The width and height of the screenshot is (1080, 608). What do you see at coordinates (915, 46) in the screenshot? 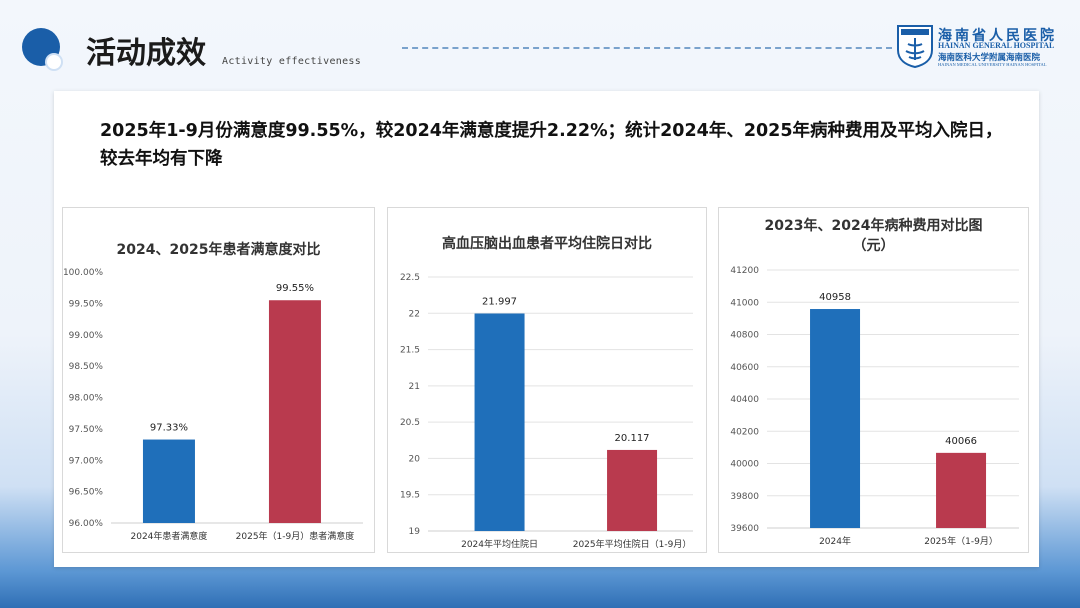
I see `hospital-emblem-icon` at bounding box center [915, 46].